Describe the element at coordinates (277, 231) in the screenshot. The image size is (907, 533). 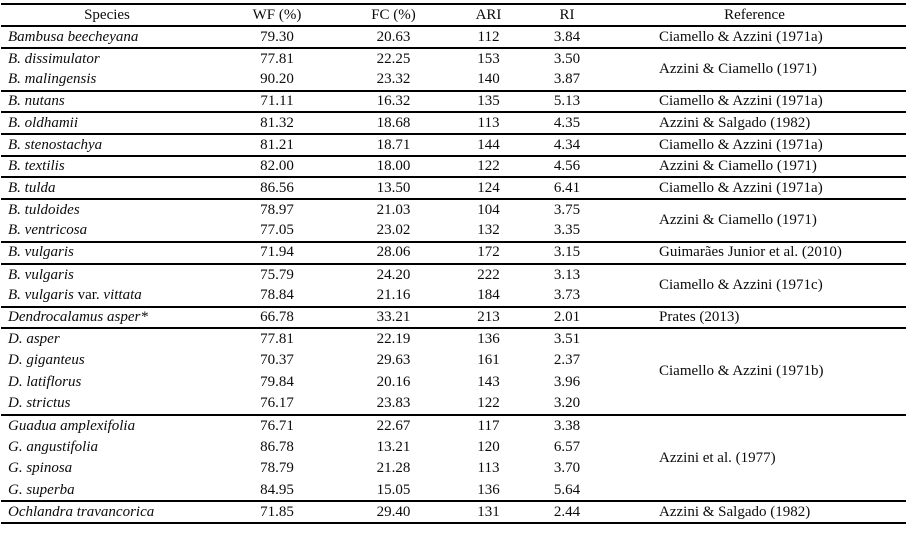
I see `wf-cell: 77.05` at that location.